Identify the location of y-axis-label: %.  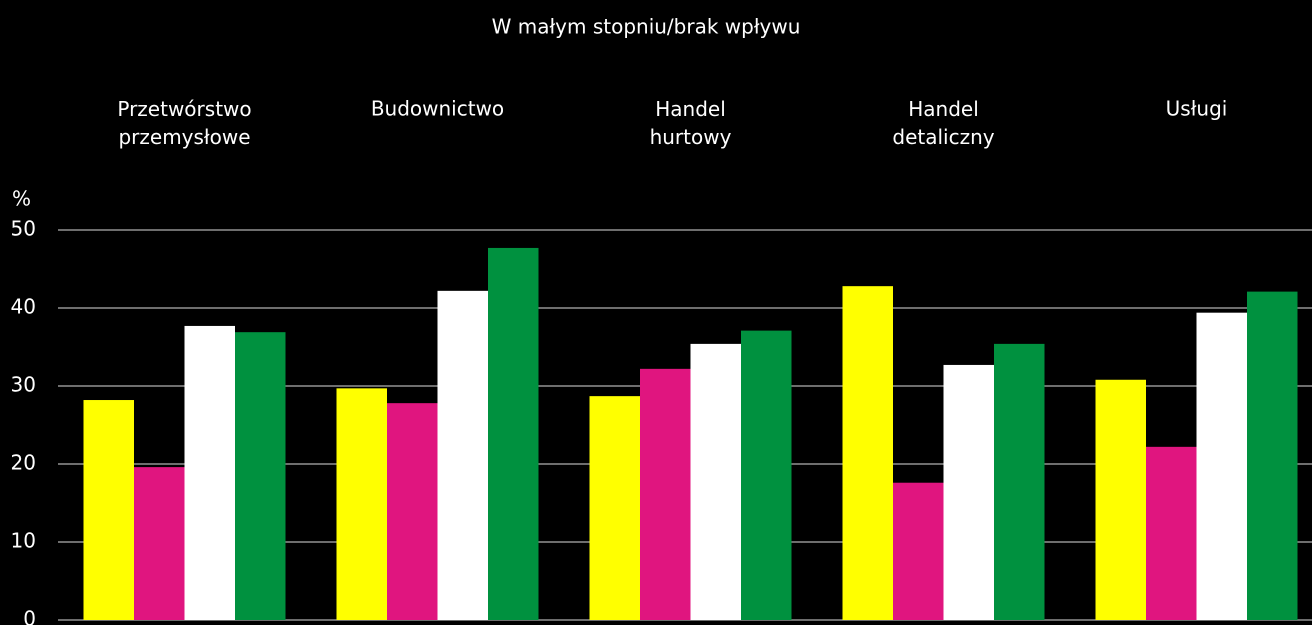
(21, 199).